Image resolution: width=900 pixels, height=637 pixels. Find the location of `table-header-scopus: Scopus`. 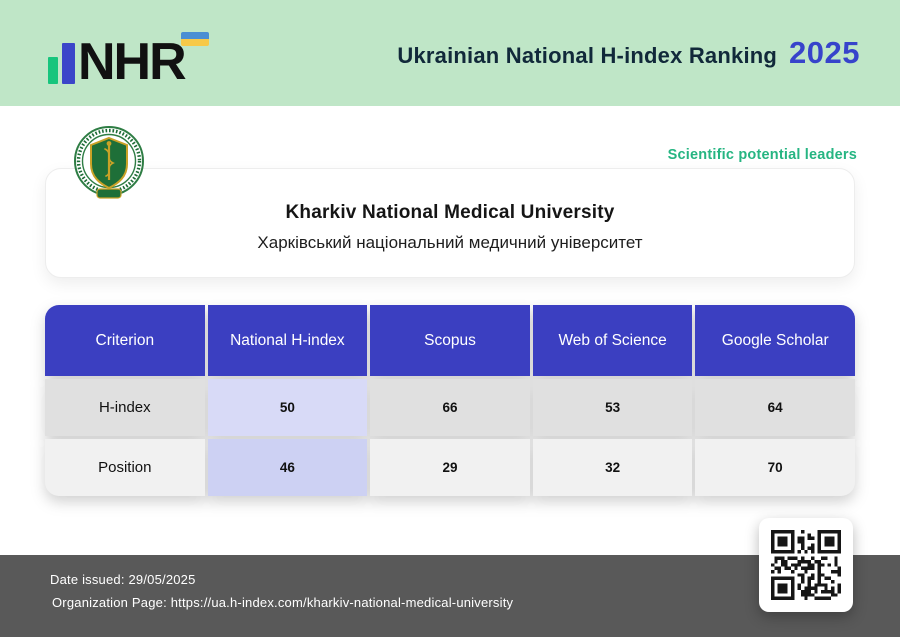

table-header-scopus: Scopus is located at coordinates (450, 340).